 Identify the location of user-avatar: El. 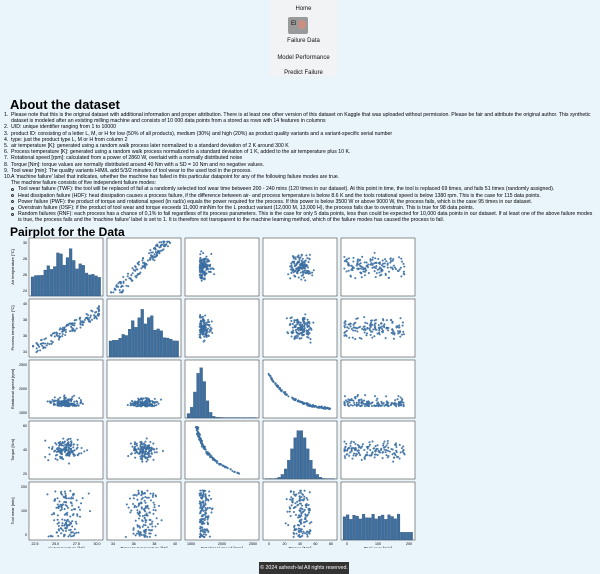
(298, 25).